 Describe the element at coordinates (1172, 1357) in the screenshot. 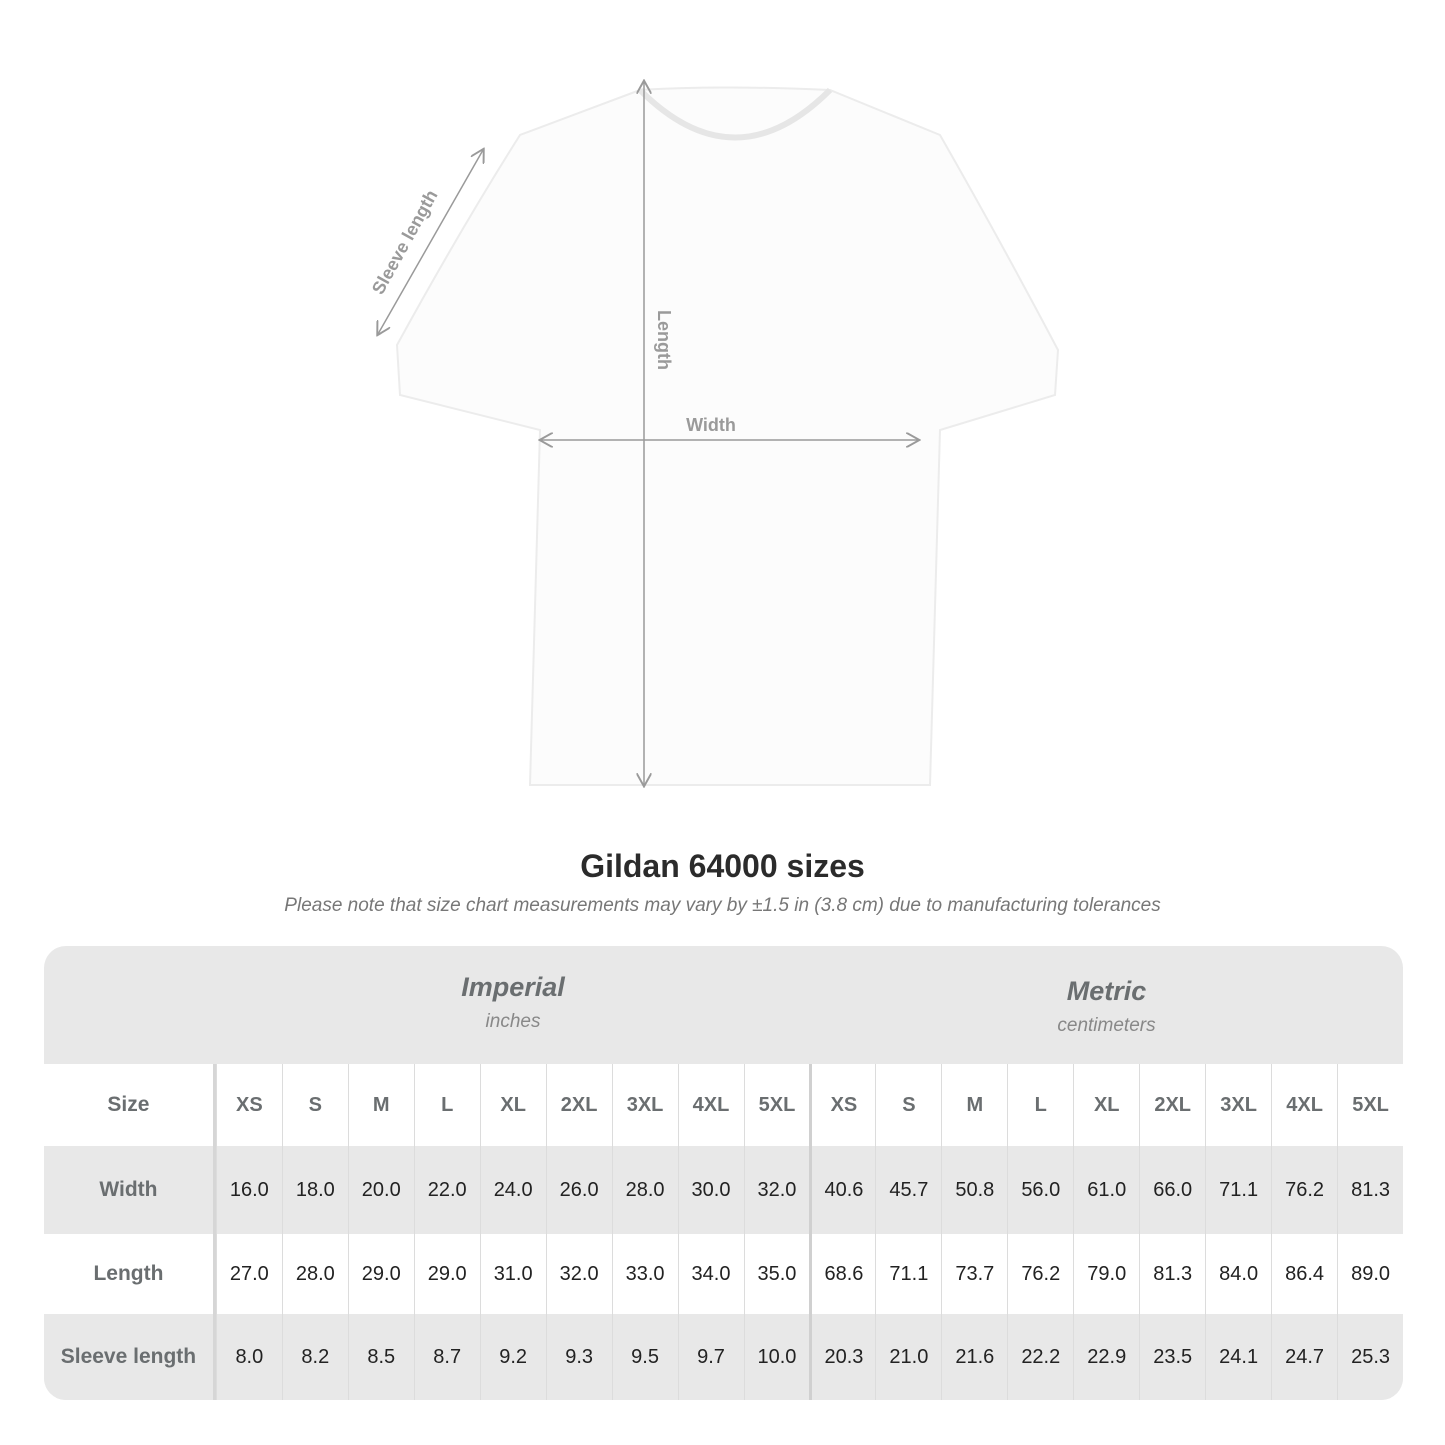

I see `metric-cell: 23.5` at that location.